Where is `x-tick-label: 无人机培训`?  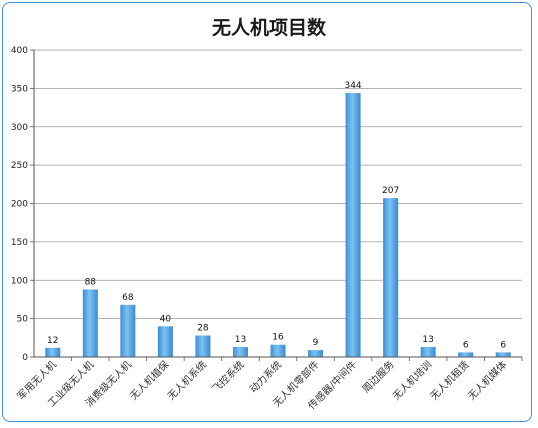
x-tick-label: 无人机培训 is located at coordinates (412, 380).